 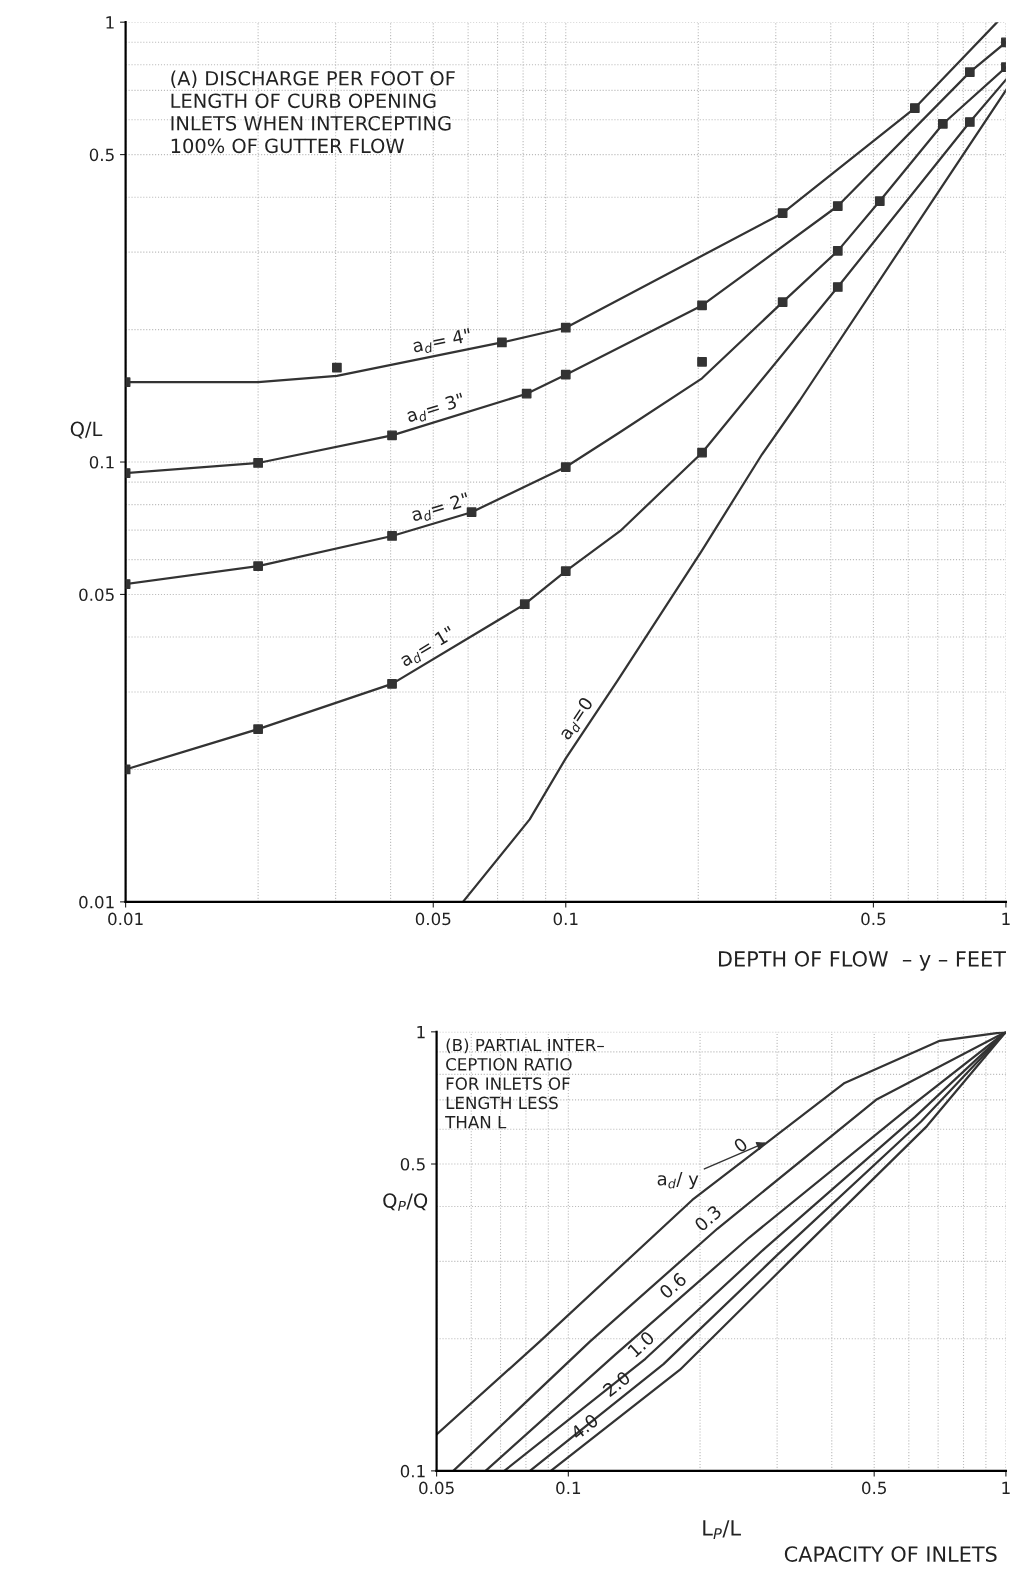 What do you see at coordinates (440, 508) in the screenshot?
I see `annotation: a$_{d}$= 2"` at bounding box center [440, 508].